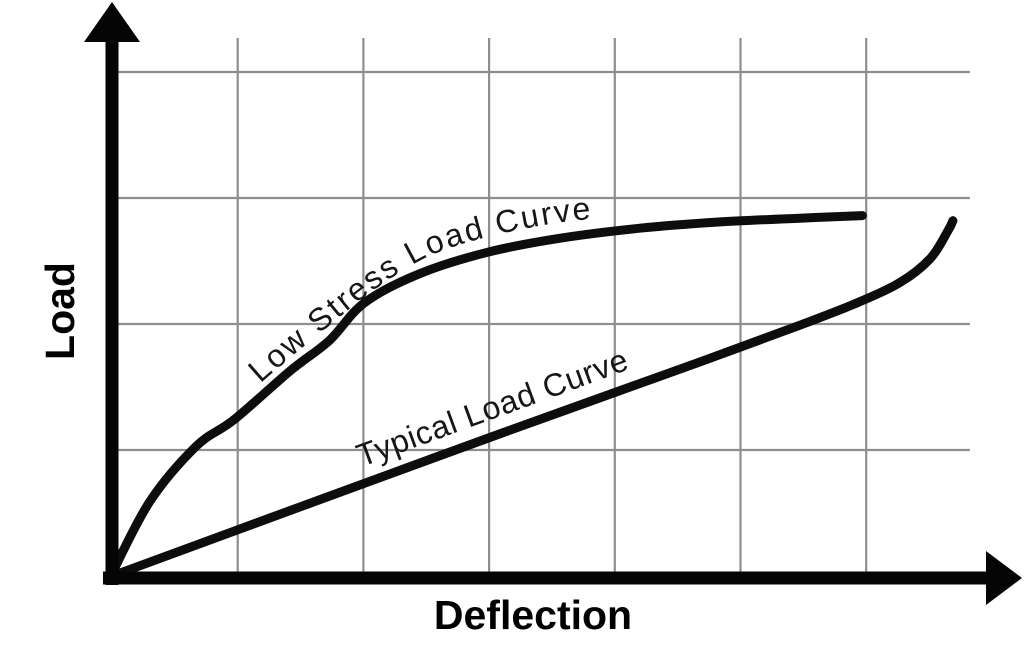  What do you see at coordinates (533, 615) in the screenshot?
I see `x-axis-label: Deflection` at bounding box center [533, 615].